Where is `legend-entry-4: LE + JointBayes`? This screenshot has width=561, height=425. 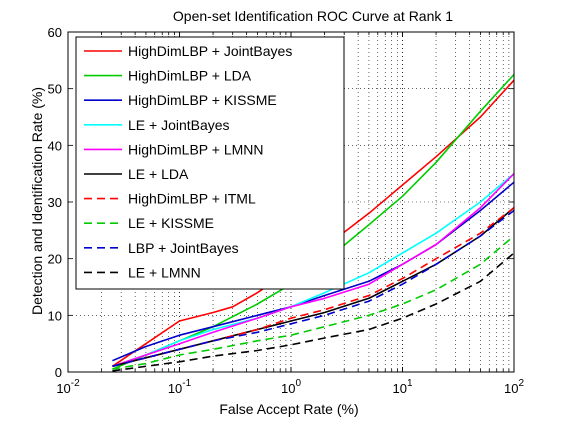 legend-entry-4: LE + JointBayes is located at coordinates (179, 125).